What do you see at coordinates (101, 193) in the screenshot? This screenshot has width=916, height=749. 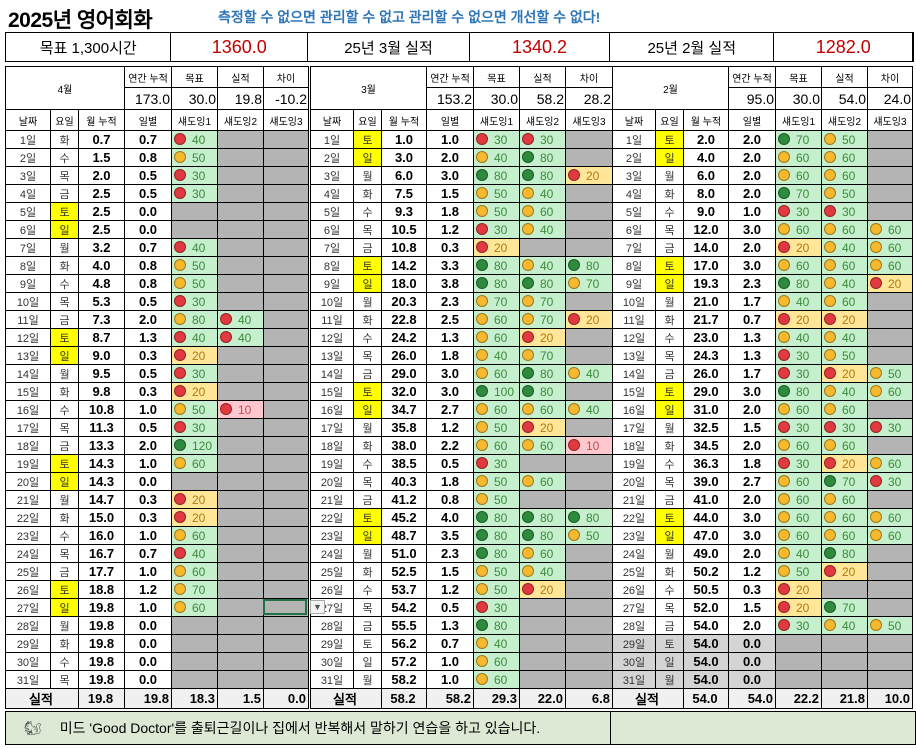 I see `monthly-cumulative-cell: 2.5` at bounding box center [101, 193].